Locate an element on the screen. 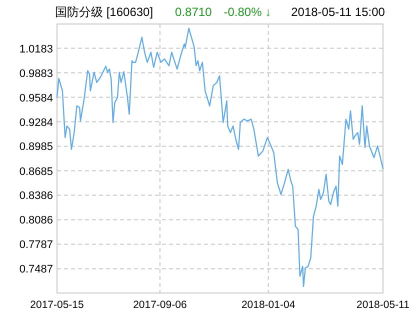 Image resolution: width=415 pixels, height=330 pixels. y-tick-label: 0.8685 is located at coordinates (36, 172).